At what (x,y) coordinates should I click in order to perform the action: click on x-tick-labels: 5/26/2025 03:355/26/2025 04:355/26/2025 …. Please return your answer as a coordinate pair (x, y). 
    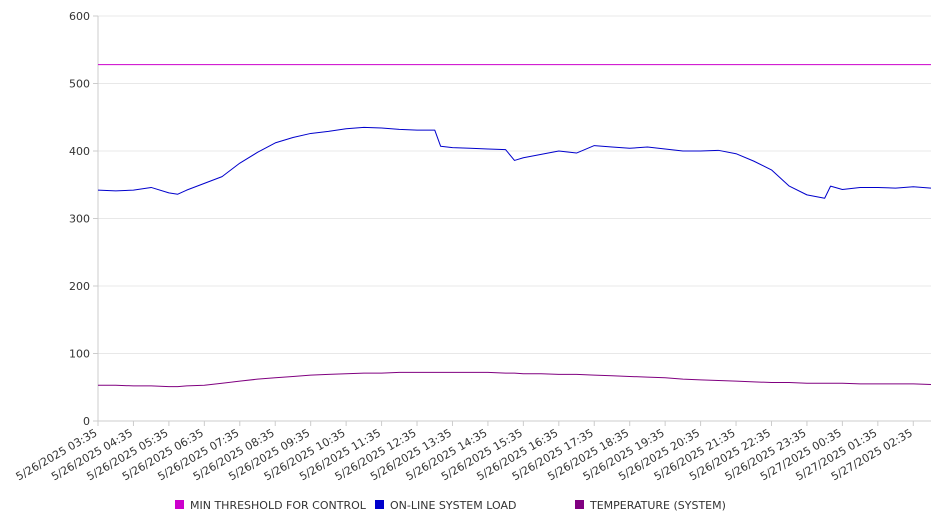
    Looking at the image, I should click on (464, 452).